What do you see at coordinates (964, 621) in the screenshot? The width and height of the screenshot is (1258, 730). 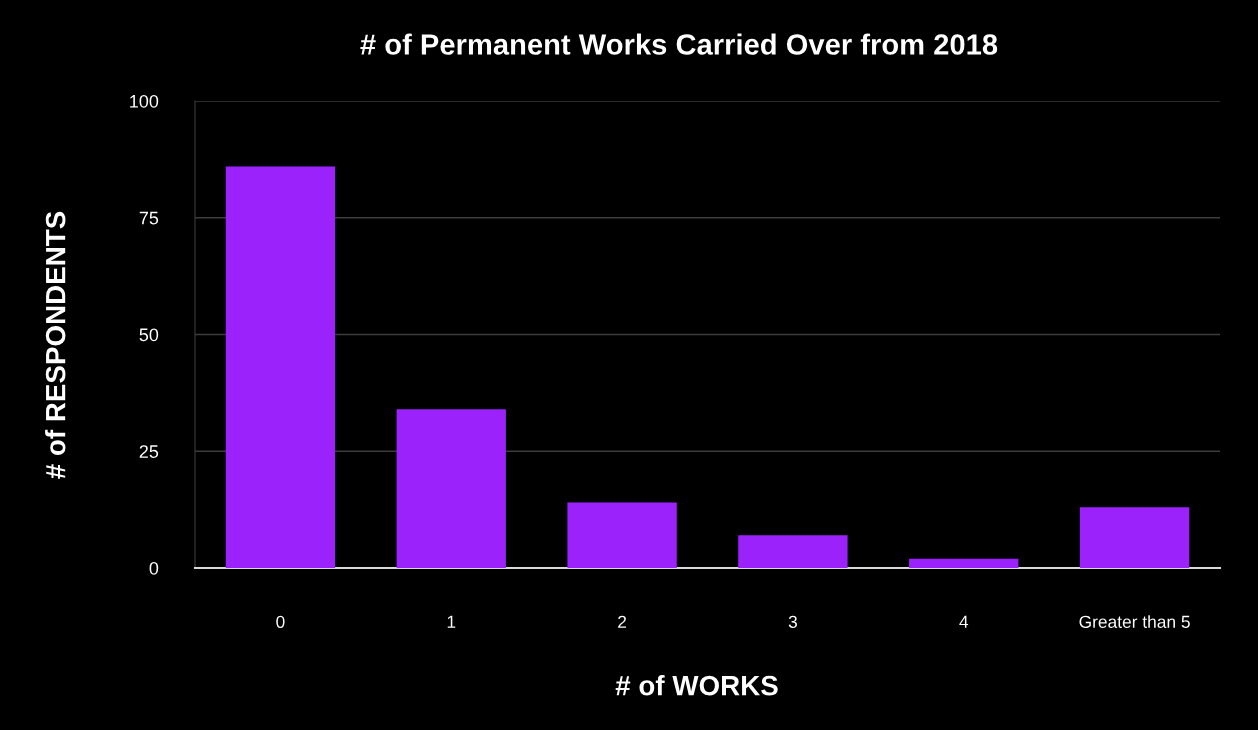 I see `x-tick-label: 4` at bounding box center [964, 621].